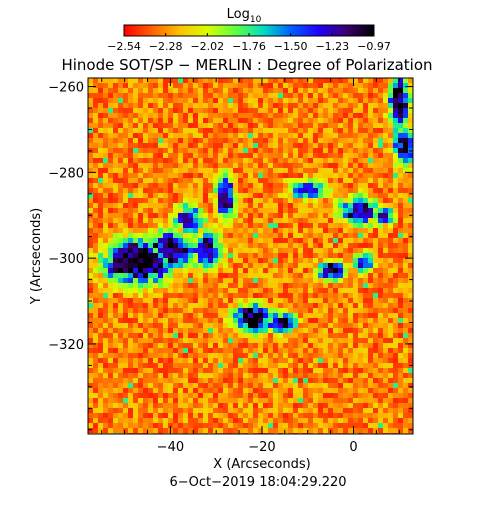  What do you see at coordinates (256, 20) in the screenshot?
I see `colorbar-label-subscript: 10` at bounding box center [256, 20].